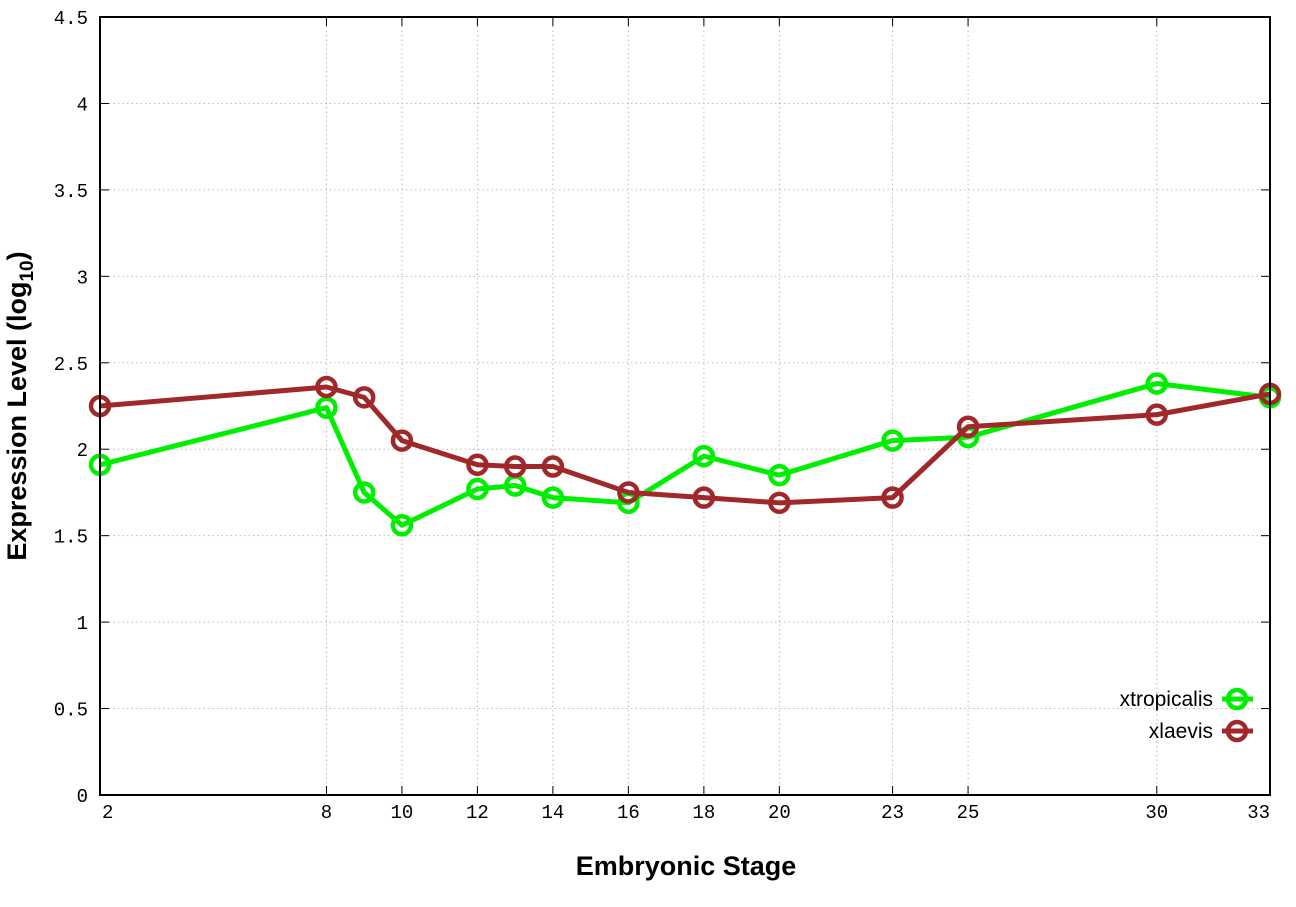  What do you see at coordinates (71, 538) in the screenshot?
I see `y-tick-label: 1.5` at bounding box center [71, 538].